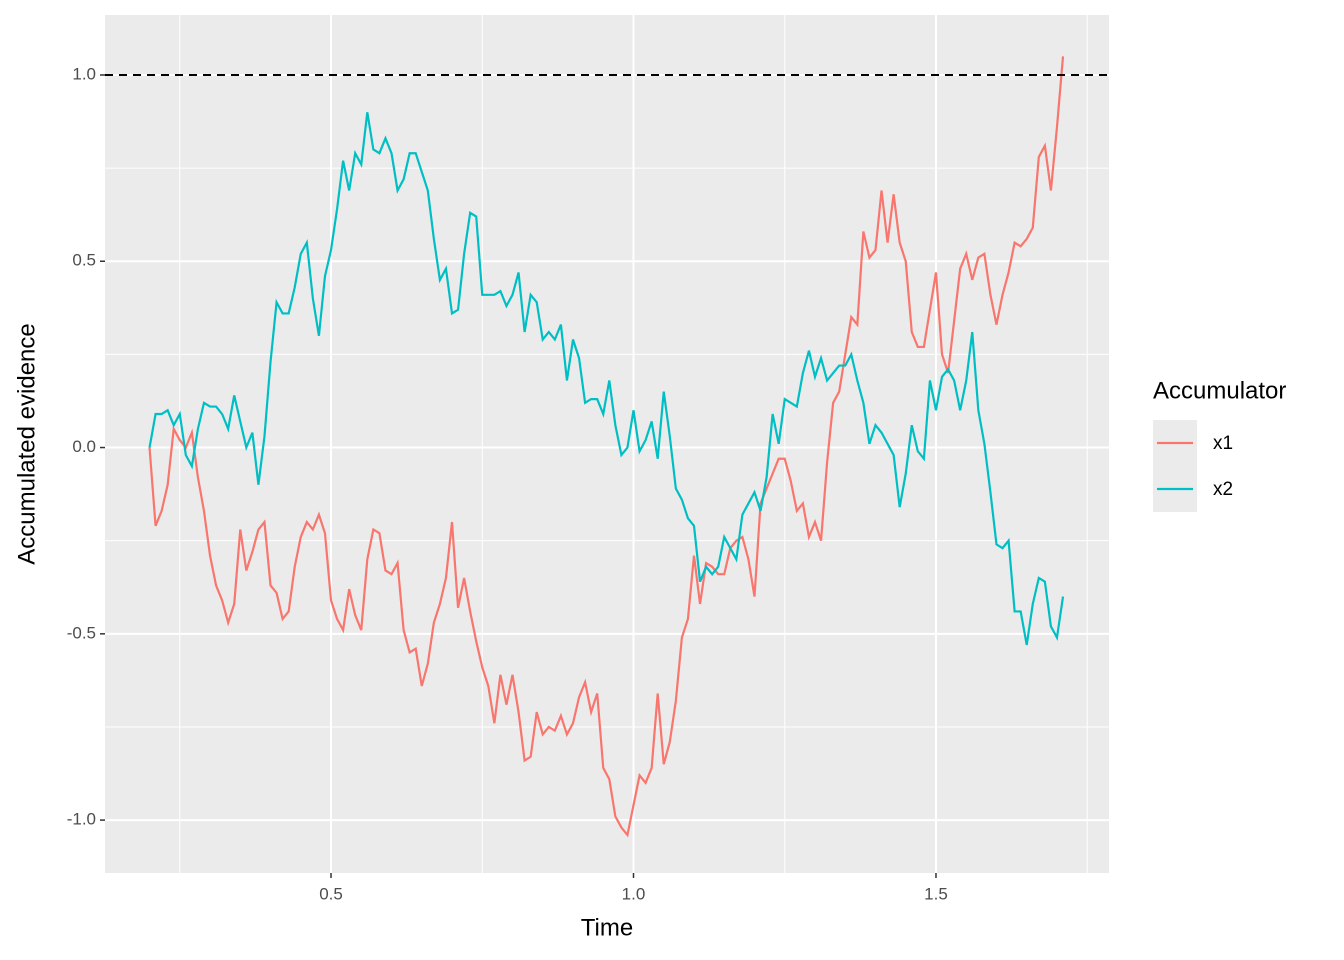  I want to click on x-tick-label: 1.5, so click(936, 893).